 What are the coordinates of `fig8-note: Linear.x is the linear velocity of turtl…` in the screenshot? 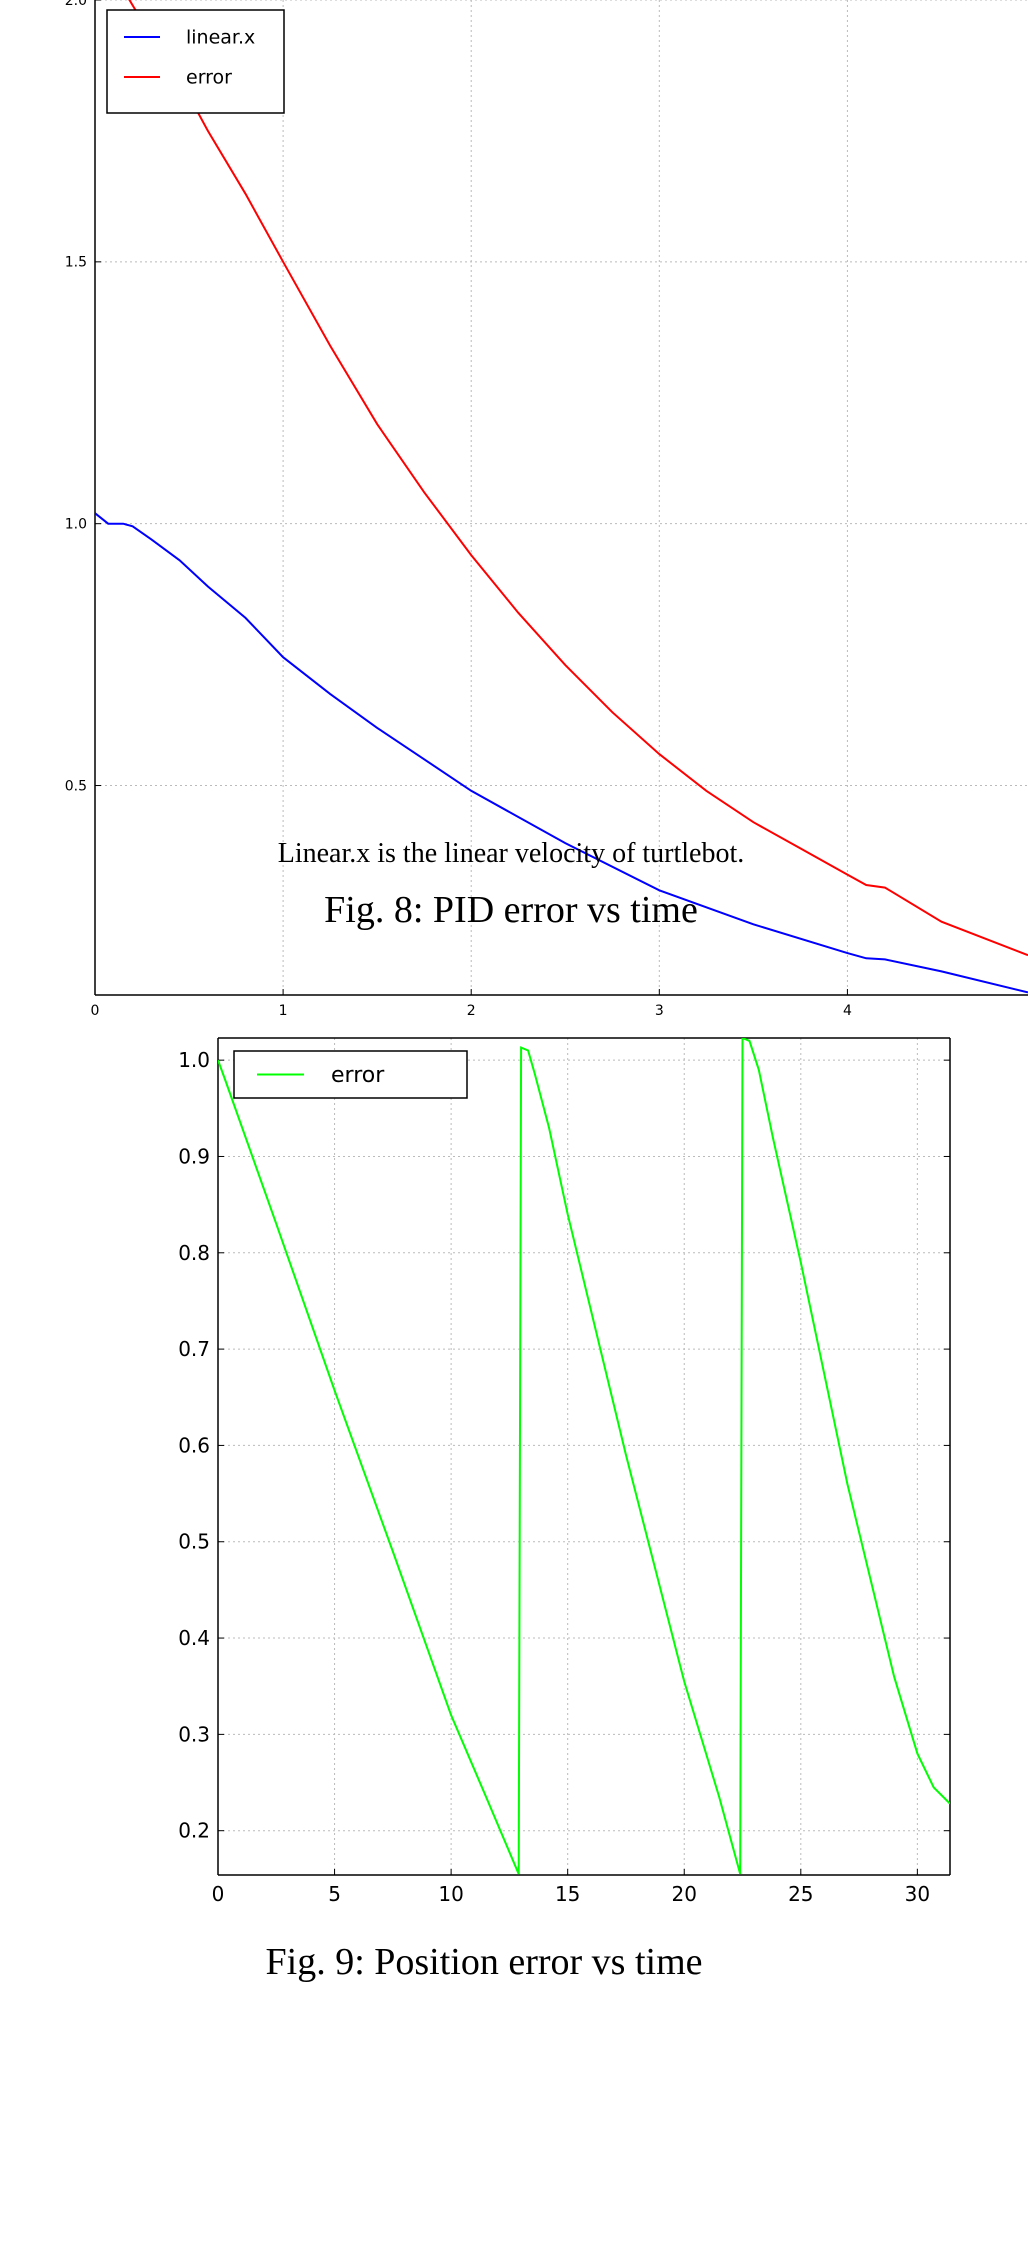 It's located at (511, 853).